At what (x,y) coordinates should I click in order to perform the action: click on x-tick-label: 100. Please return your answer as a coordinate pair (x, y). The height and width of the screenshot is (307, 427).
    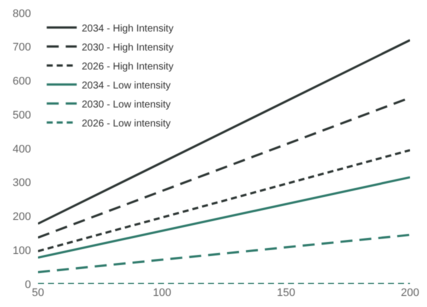
    Looking at the image, I should click on (162, 293).